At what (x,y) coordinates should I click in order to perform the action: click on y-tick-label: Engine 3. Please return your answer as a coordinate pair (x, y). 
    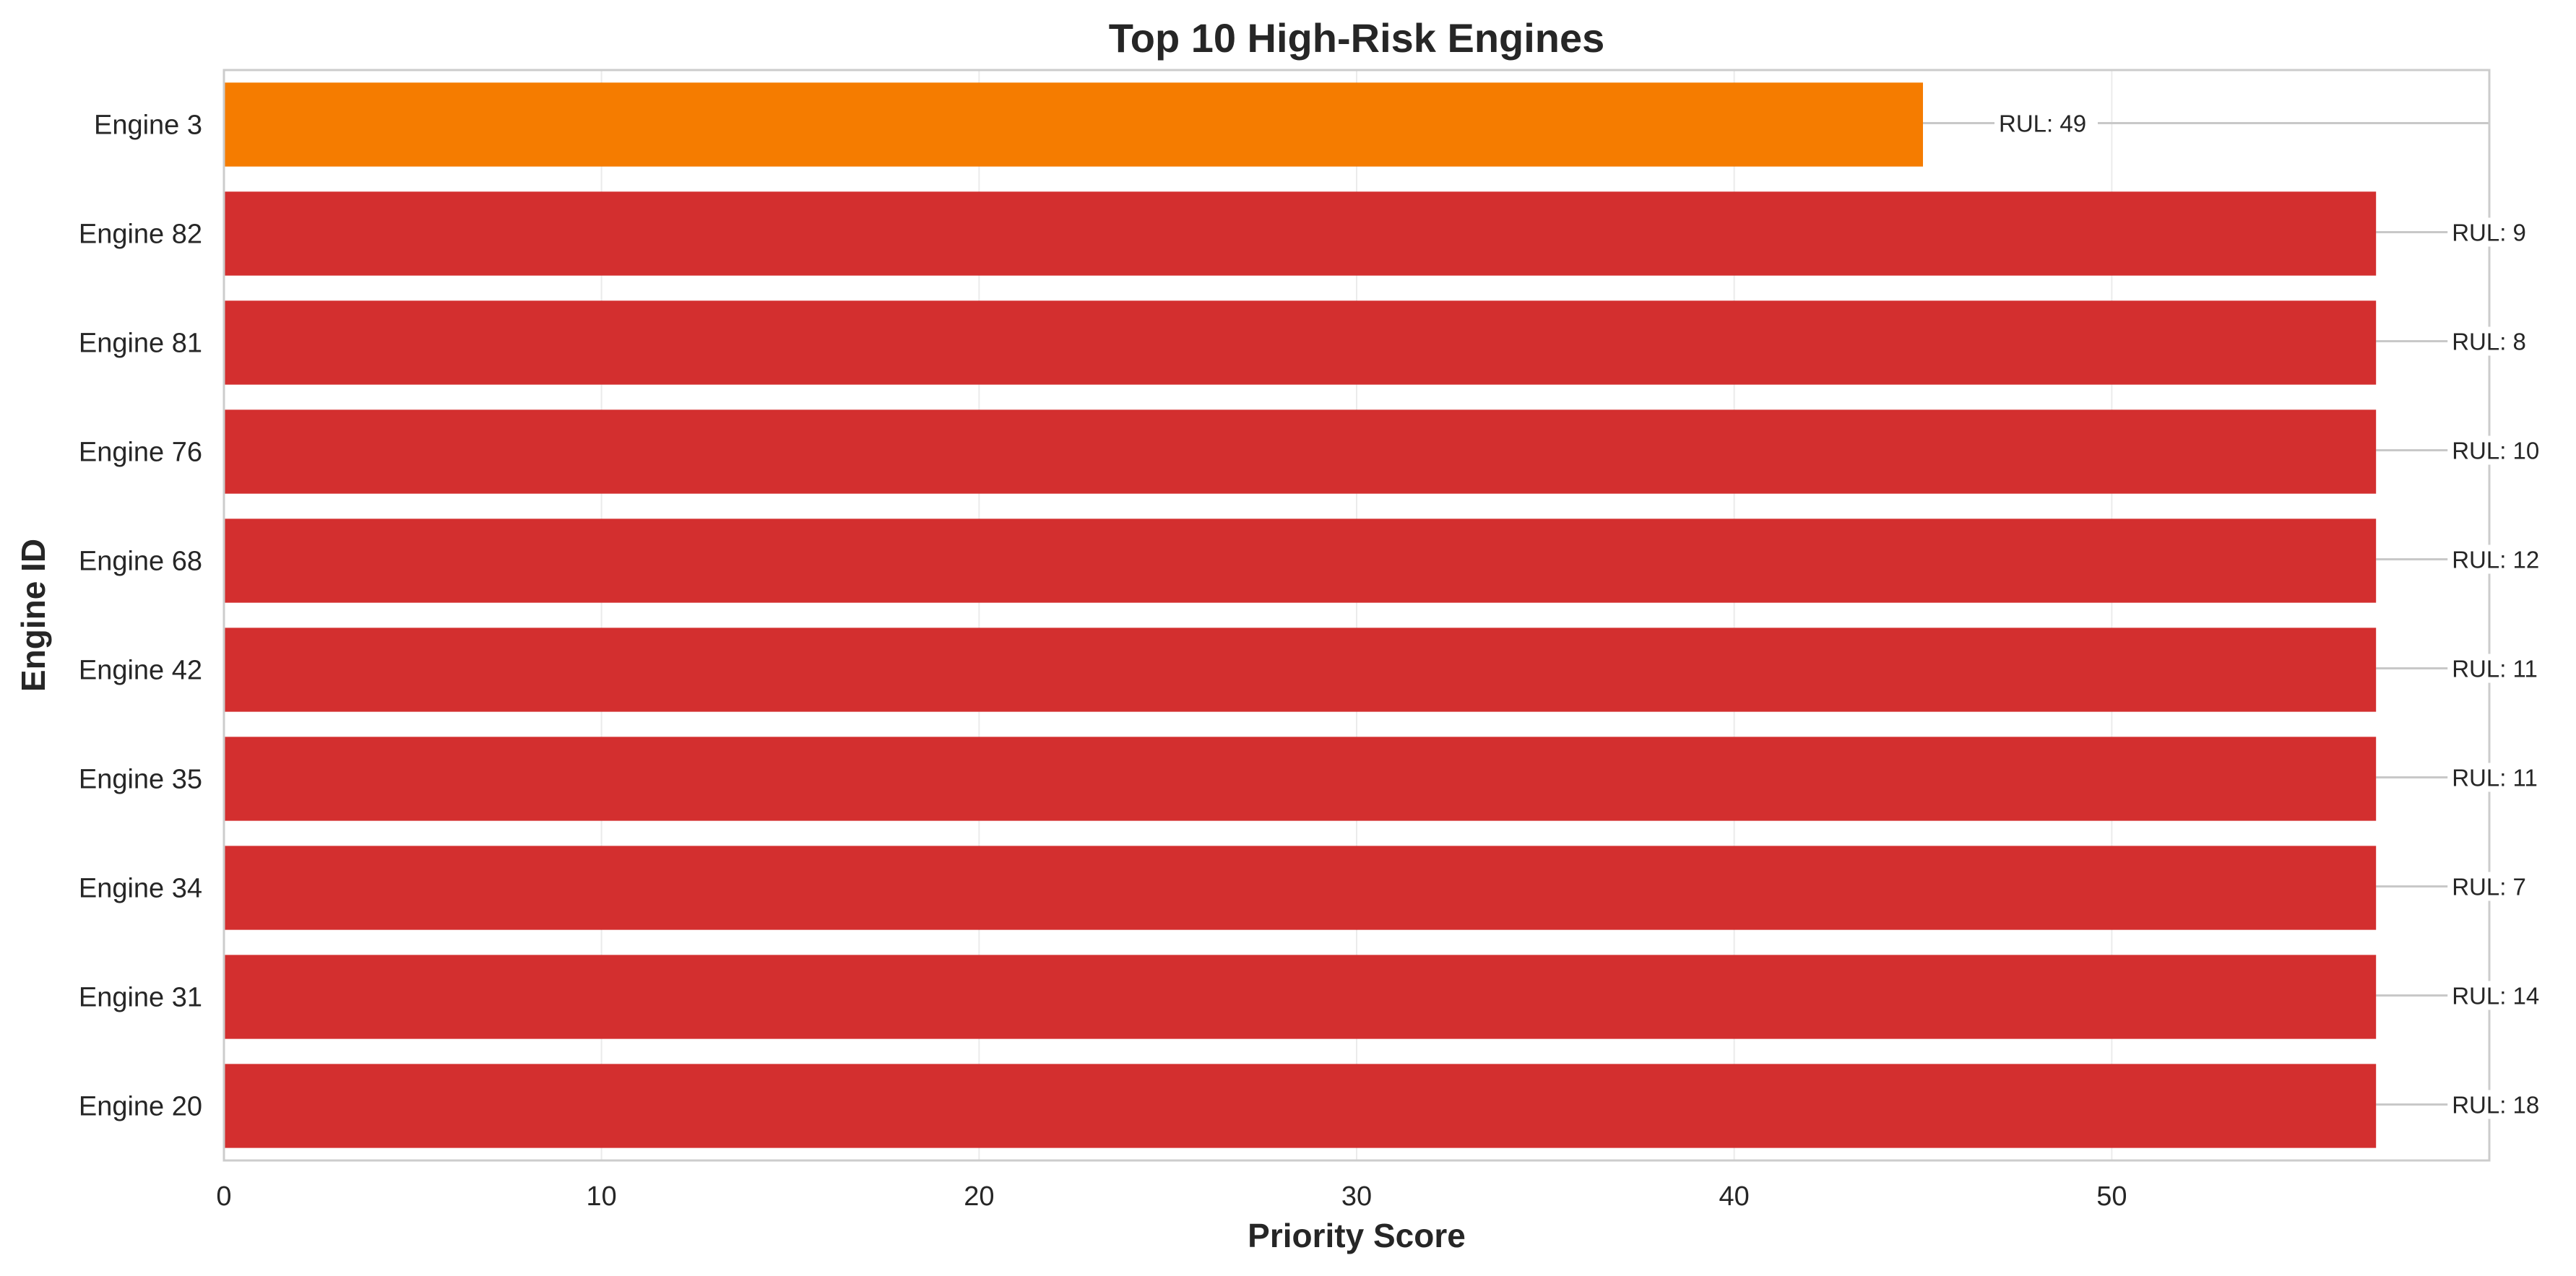
    Looking at the image, I should click on (148, 125).